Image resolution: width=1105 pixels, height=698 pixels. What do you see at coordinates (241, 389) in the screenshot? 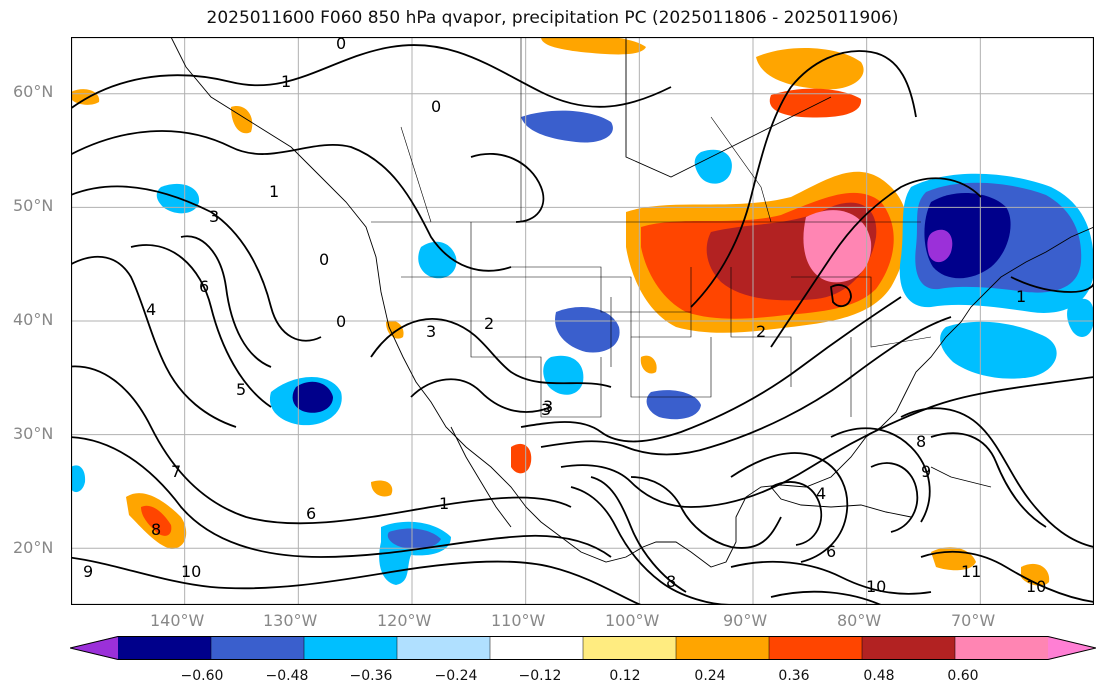
I see `contour-label: 5` at bounding box center [241, 389].